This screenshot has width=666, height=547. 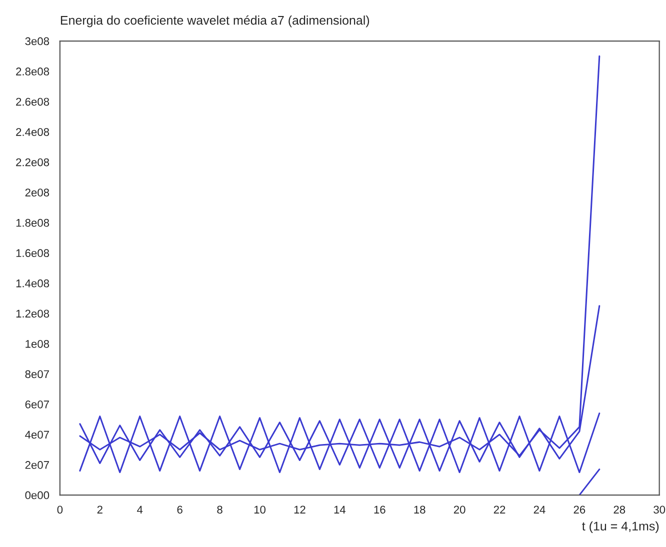 What do you see at coordinates (37, 465) in the screenshot?
I see `y-tick-label: 2e07` at bounding box center [37, 465].